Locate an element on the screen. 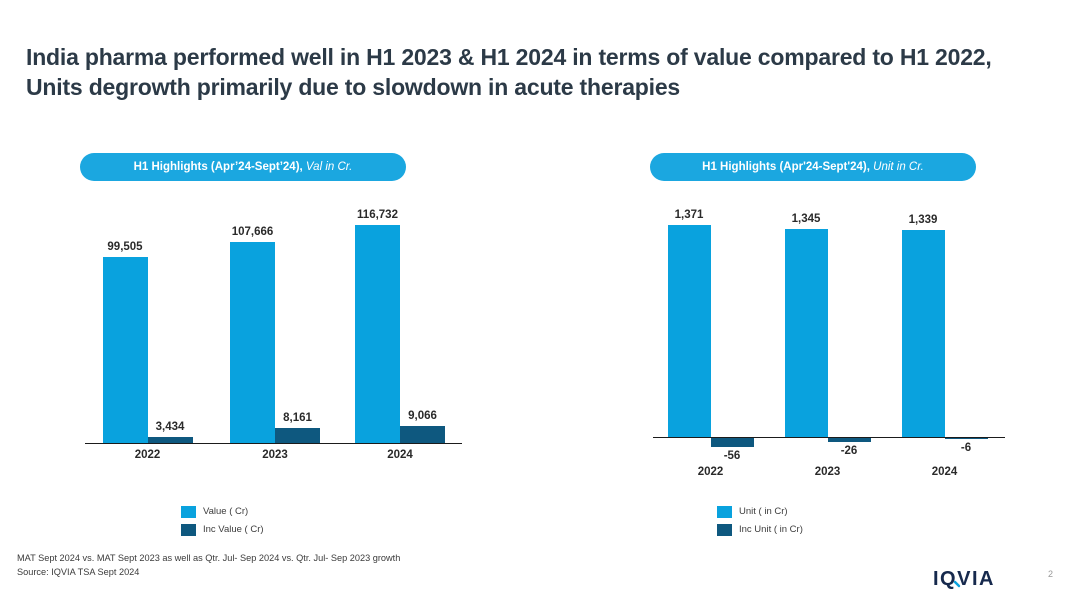 This screenshot has width=1067, height=600. legend-row: Inc Value ( Cr) is located at coordinates (222, 529).